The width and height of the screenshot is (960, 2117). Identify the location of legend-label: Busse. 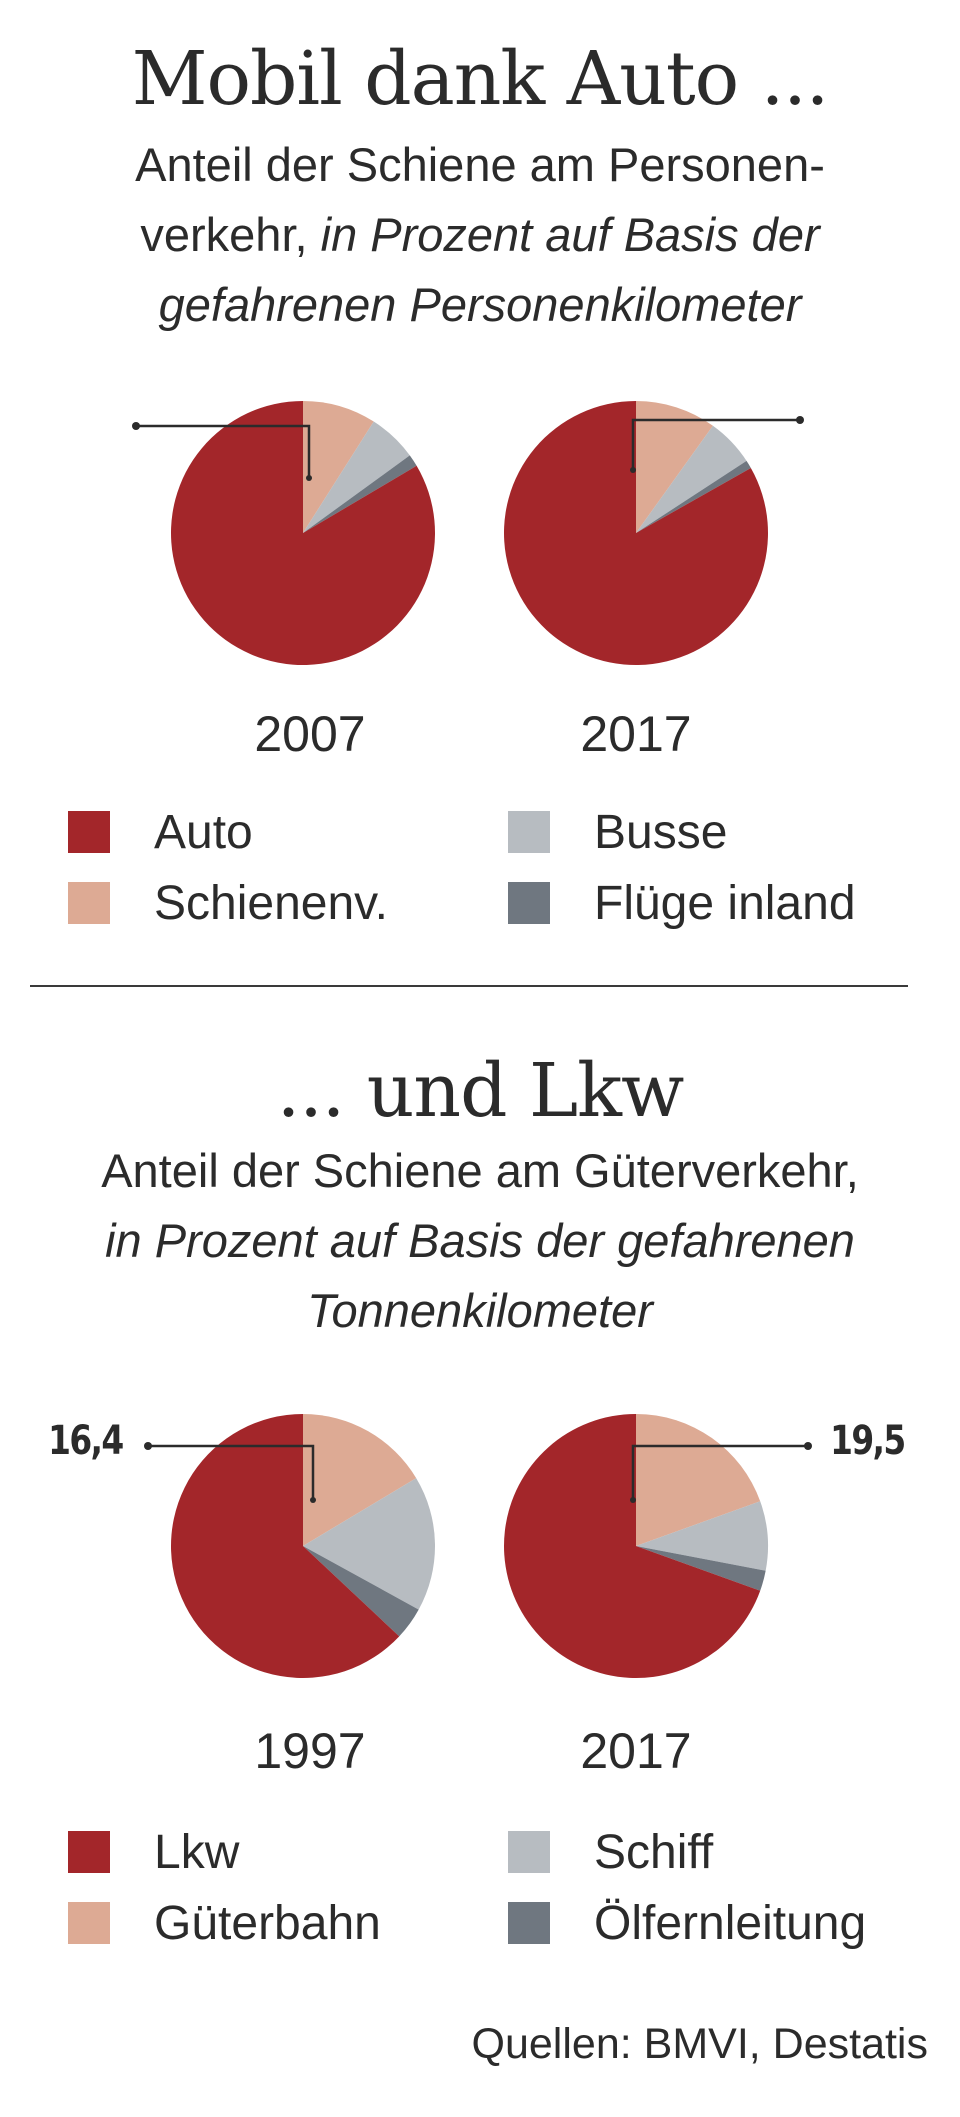
(661, 832).